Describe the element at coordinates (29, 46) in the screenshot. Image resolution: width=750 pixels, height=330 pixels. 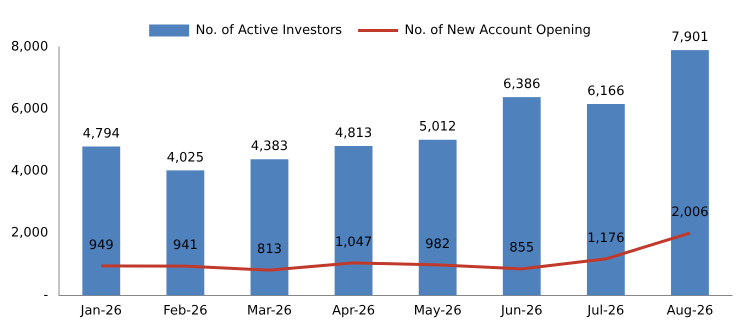
I see `y-tick-label: 8,000` at that location.